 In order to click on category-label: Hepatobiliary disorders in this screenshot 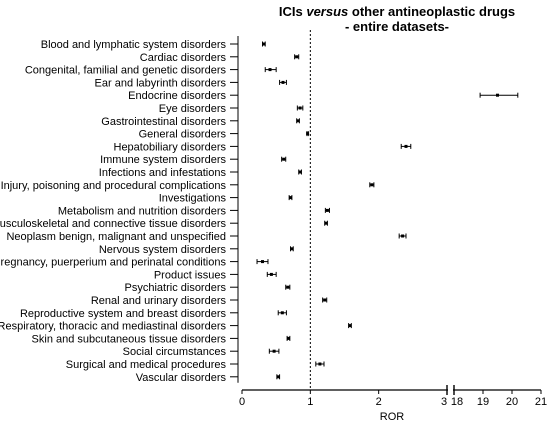, I will do `click(170, 147)`.